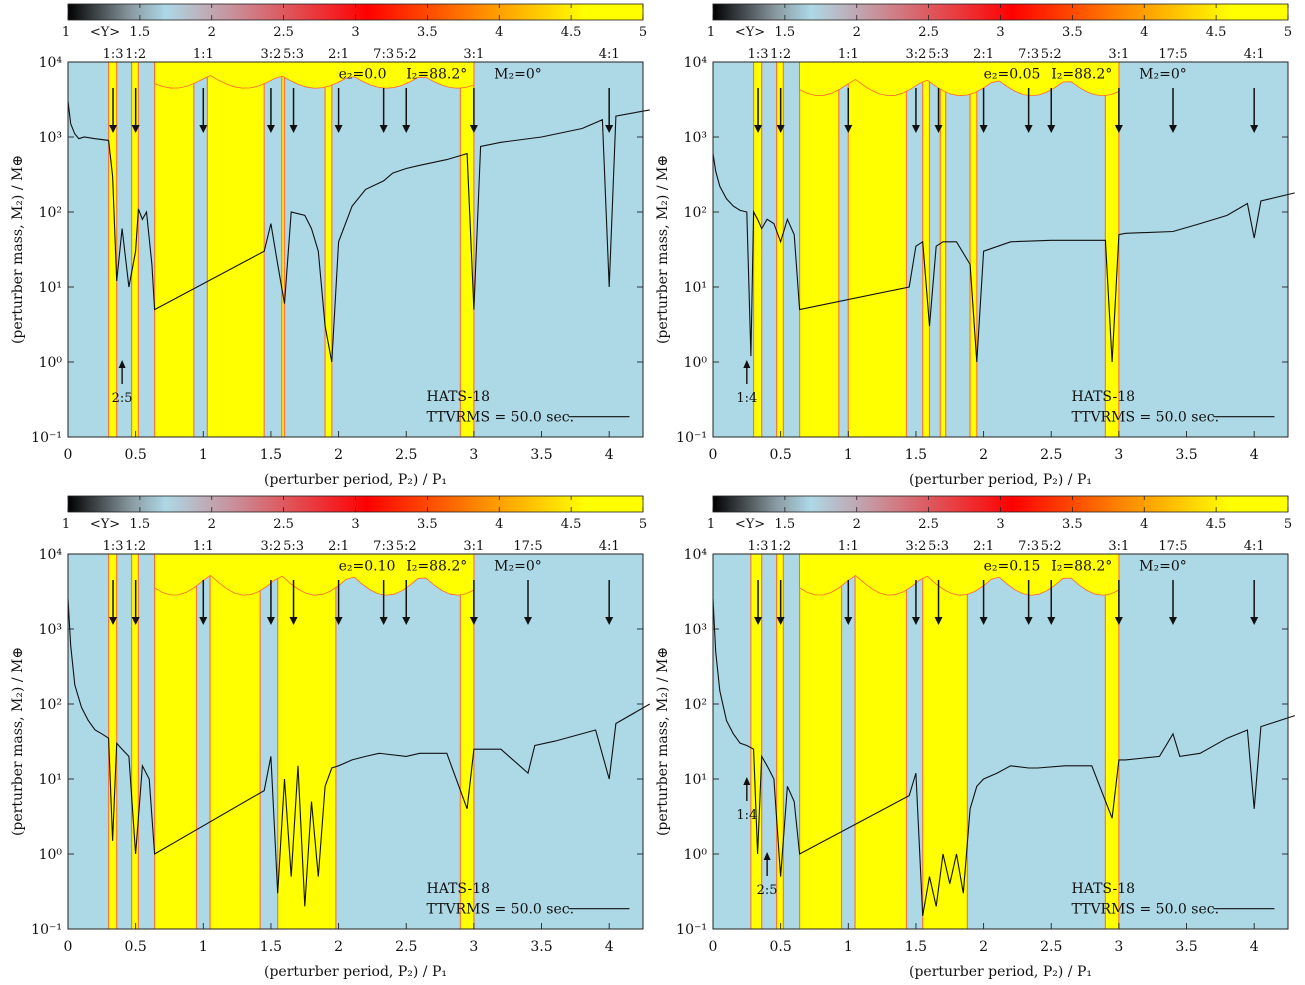  Describe the element at coordinates (767, 890) in the screenshot. I see `resonance-up-label: 2:5` at that location.